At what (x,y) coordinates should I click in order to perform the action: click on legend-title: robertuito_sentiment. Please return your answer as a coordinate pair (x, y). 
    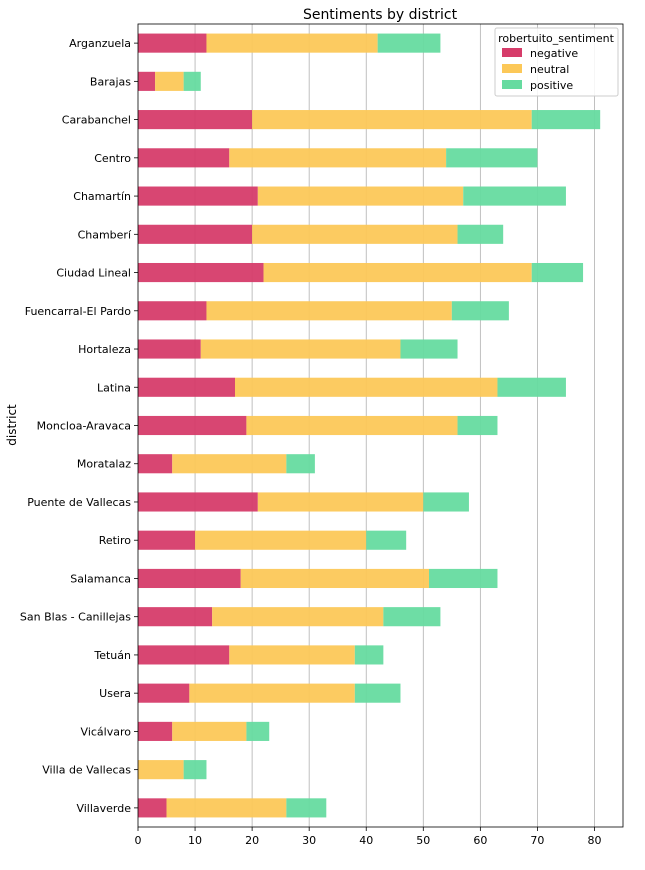
    Looking at the image, I should click on (556, 38).